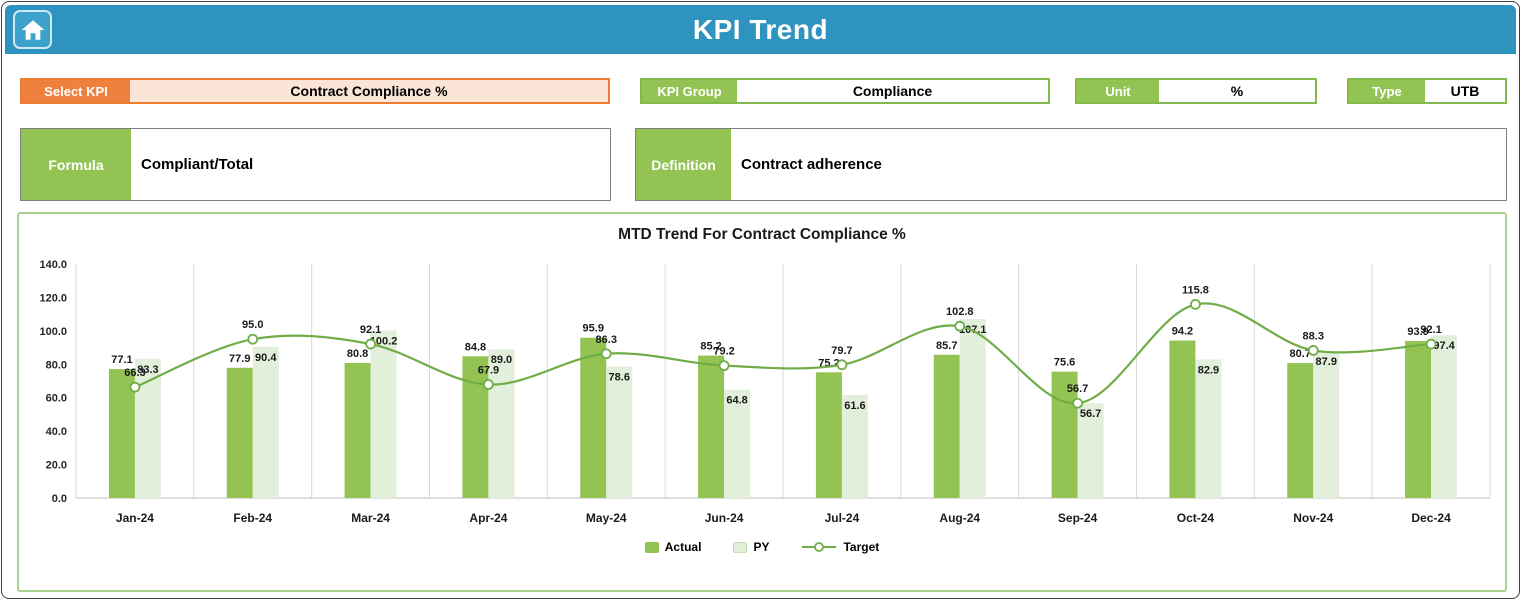 The image size is (1521, 601). I want to click on x-tick-label: Dec-24, so click(1431, 518).